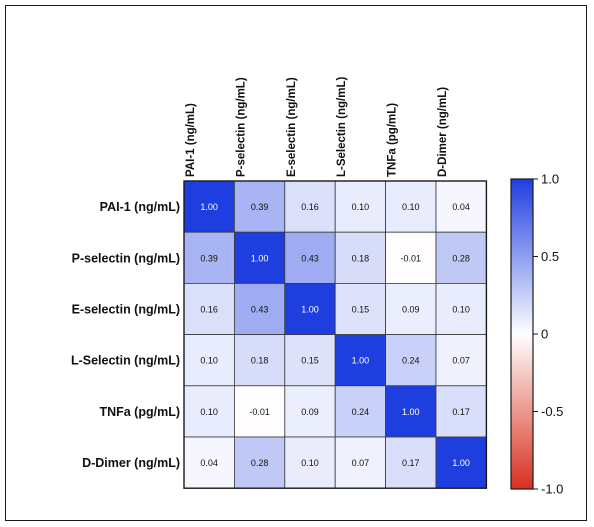  I want to click on colorbar-tick-label: -1.0, so click(552, 489).